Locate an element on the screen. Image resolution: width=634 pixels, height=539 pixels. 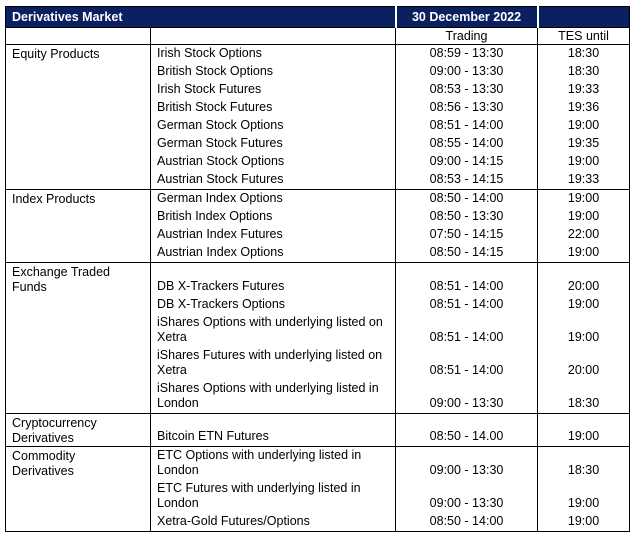
product-name: Xetra-Gold Futures/Options is located at coordinates (273, 521).